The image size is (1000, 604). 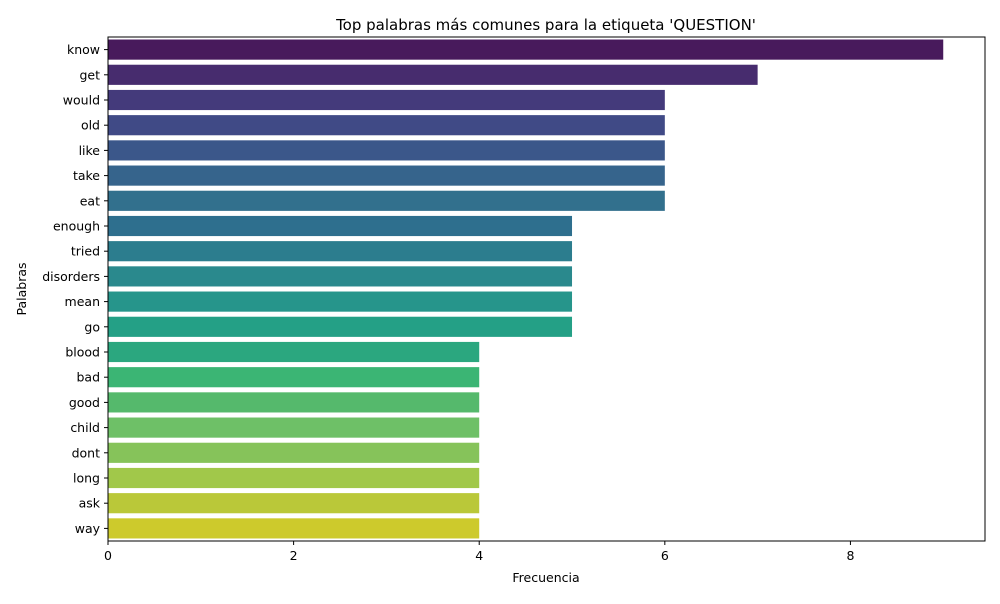 What do you see at coordinates (340, 226) in the screenshot?
I see `bar-enough` at bounding box center [340, 226].